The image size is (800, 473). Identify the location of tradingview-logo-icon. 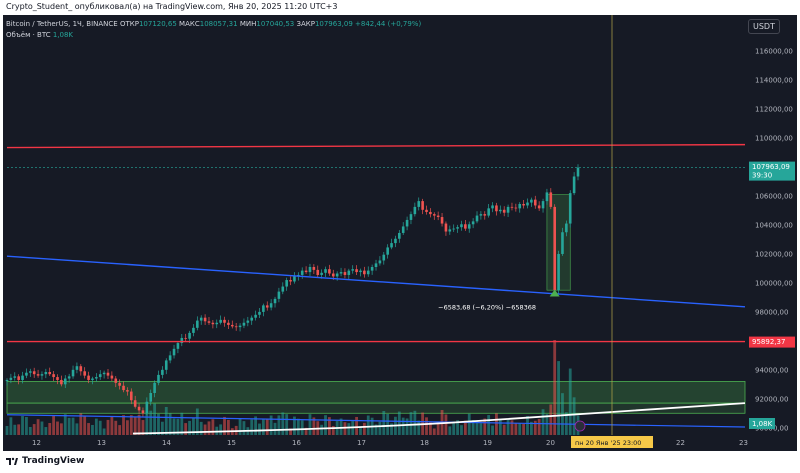
(12, 461).